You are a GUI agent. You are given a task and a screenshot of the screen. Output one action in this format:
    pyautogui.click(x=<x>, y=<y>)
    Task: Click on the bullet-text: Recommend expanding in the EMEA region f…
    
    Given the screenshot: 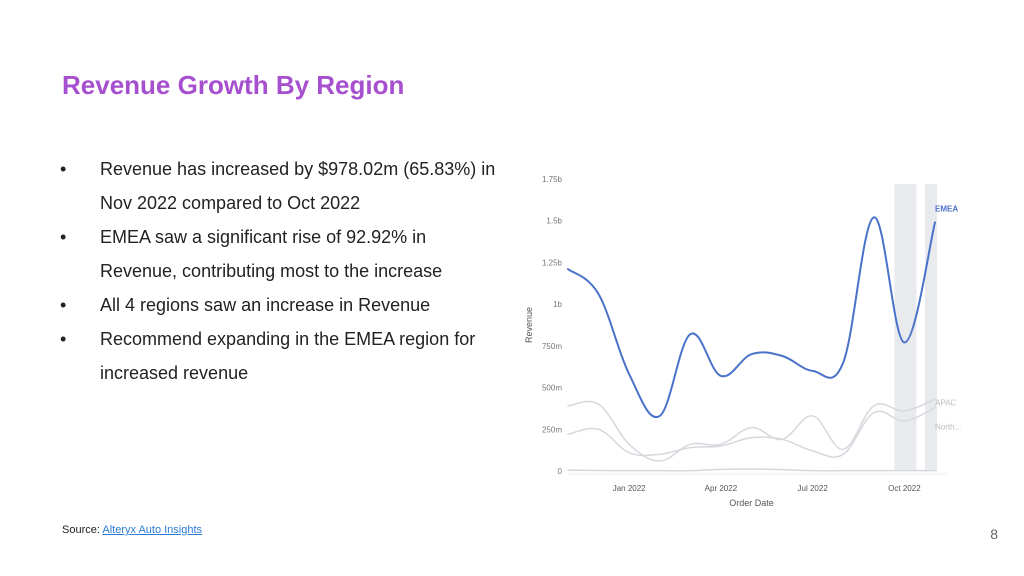 What is the action you would take?
    pyautogui.click(x=288, y=356)
    